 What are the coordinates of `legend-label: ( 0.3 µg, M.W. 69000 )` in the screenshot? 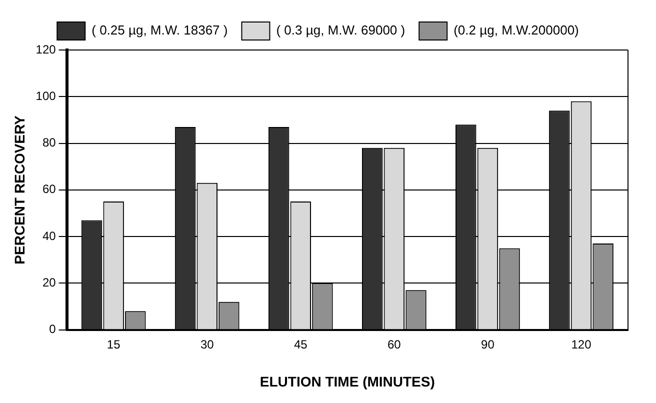 It's located at (341, 30).